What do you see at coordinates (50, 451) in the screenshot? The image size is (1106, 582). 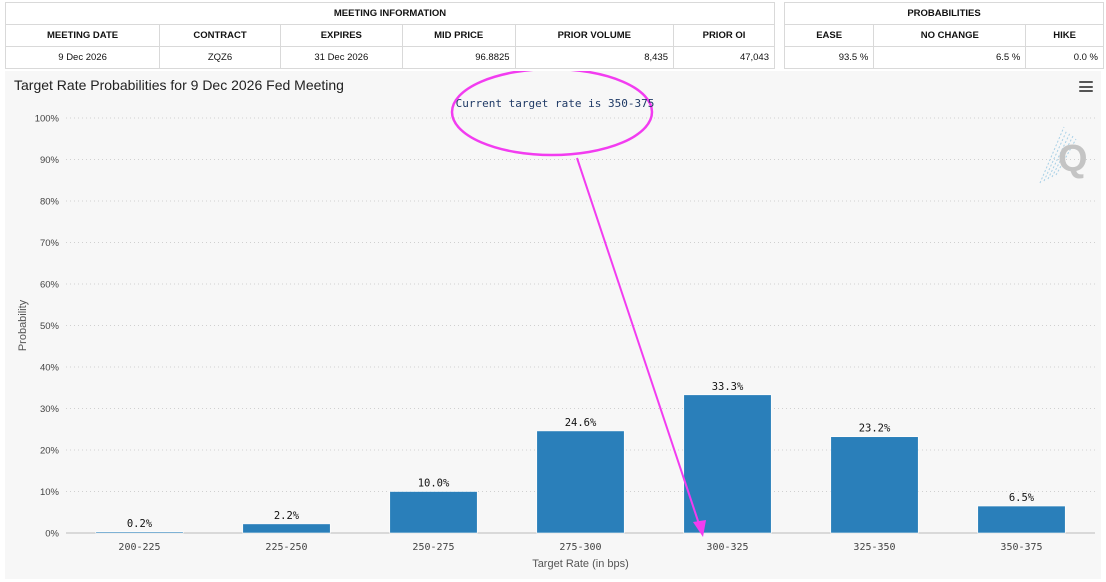 I see `y-tick-label: 20%` at bounding box center [50, 451].